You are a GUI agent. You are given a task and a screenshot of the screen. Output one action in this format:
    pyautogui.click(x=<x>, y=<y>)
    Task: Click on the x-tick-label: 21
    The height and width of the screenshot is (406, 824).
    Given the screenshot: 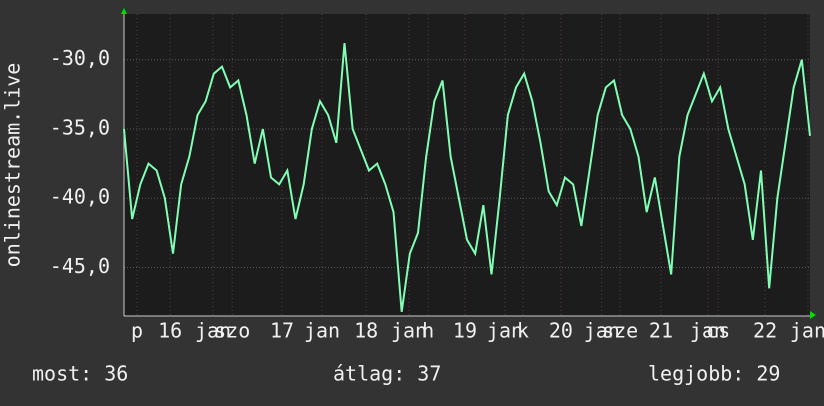 What is the action you would take?
    pyautogui.click(x=661, y=331)
    